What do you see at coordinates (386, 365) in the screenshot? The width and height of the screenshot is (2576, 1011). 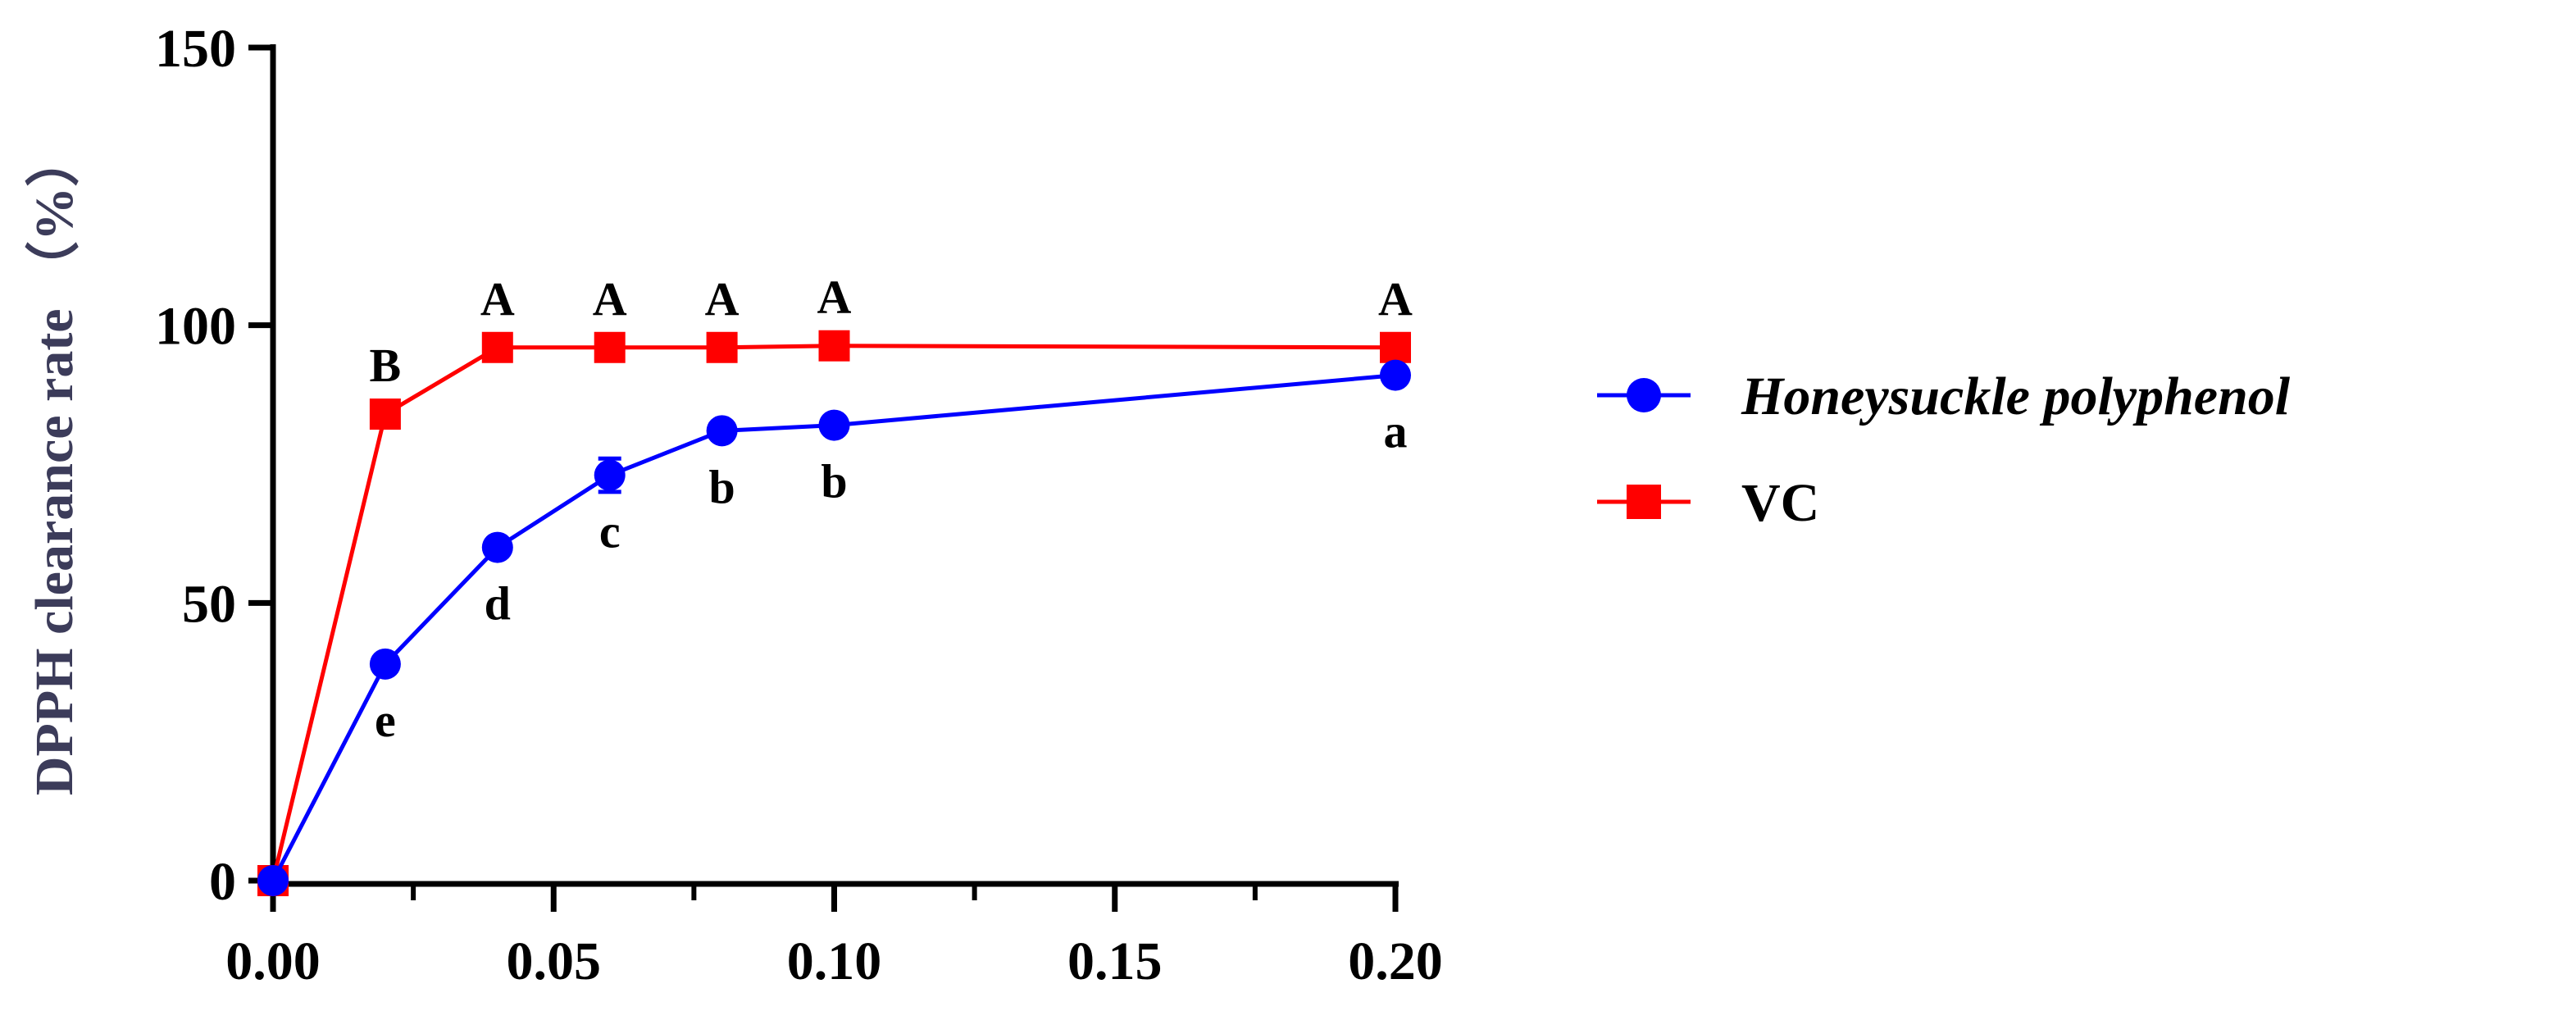 I see `data-label: B` at bounding box center [386, 365].